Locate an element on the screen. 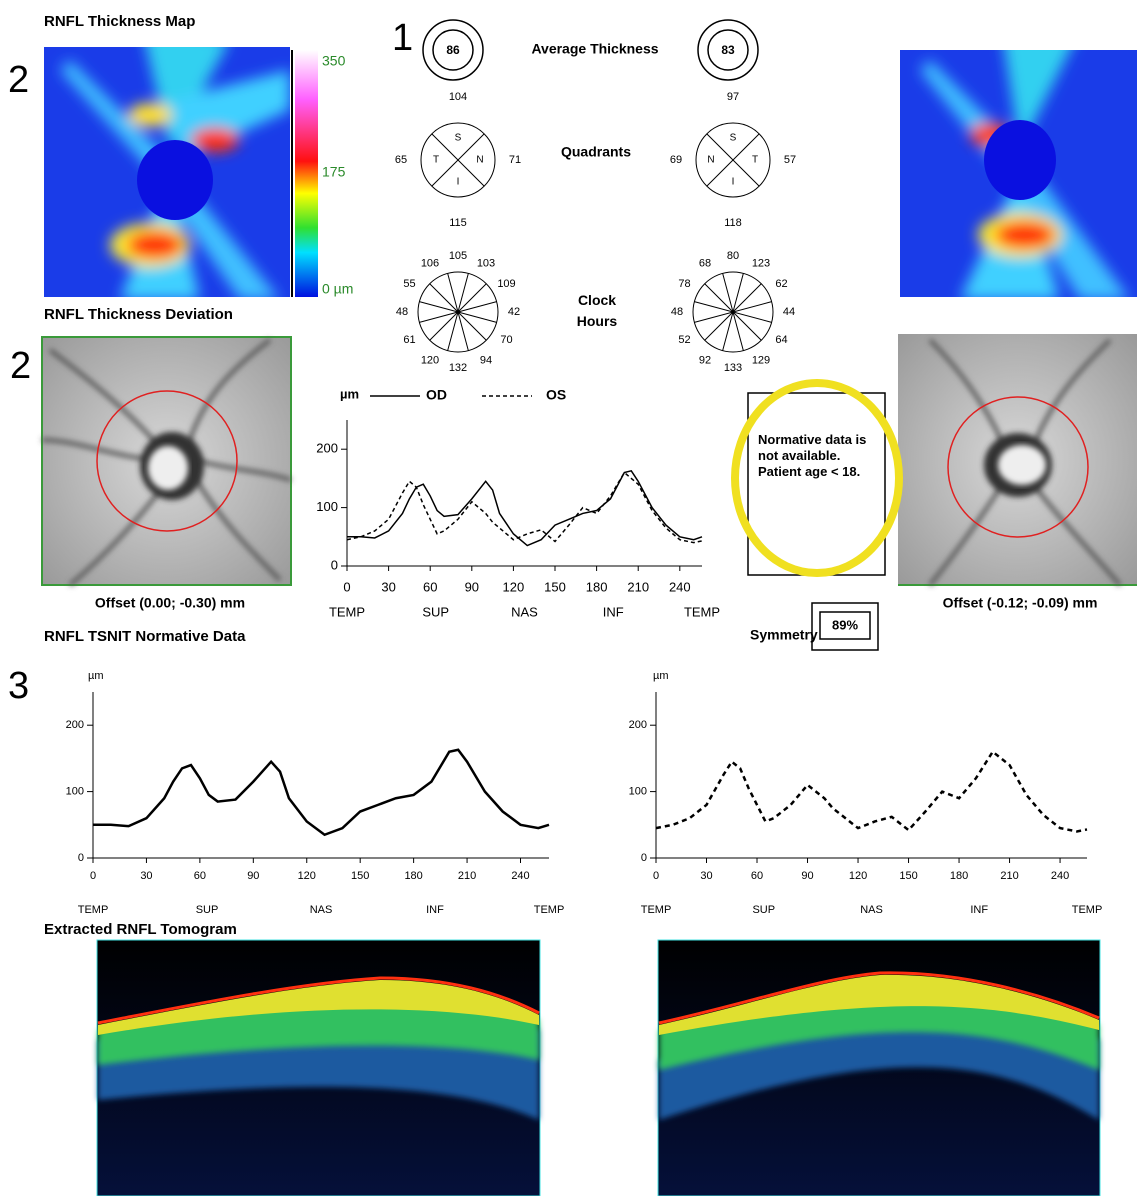  quadrant-value: 71 is located at coordinates (515, 160).